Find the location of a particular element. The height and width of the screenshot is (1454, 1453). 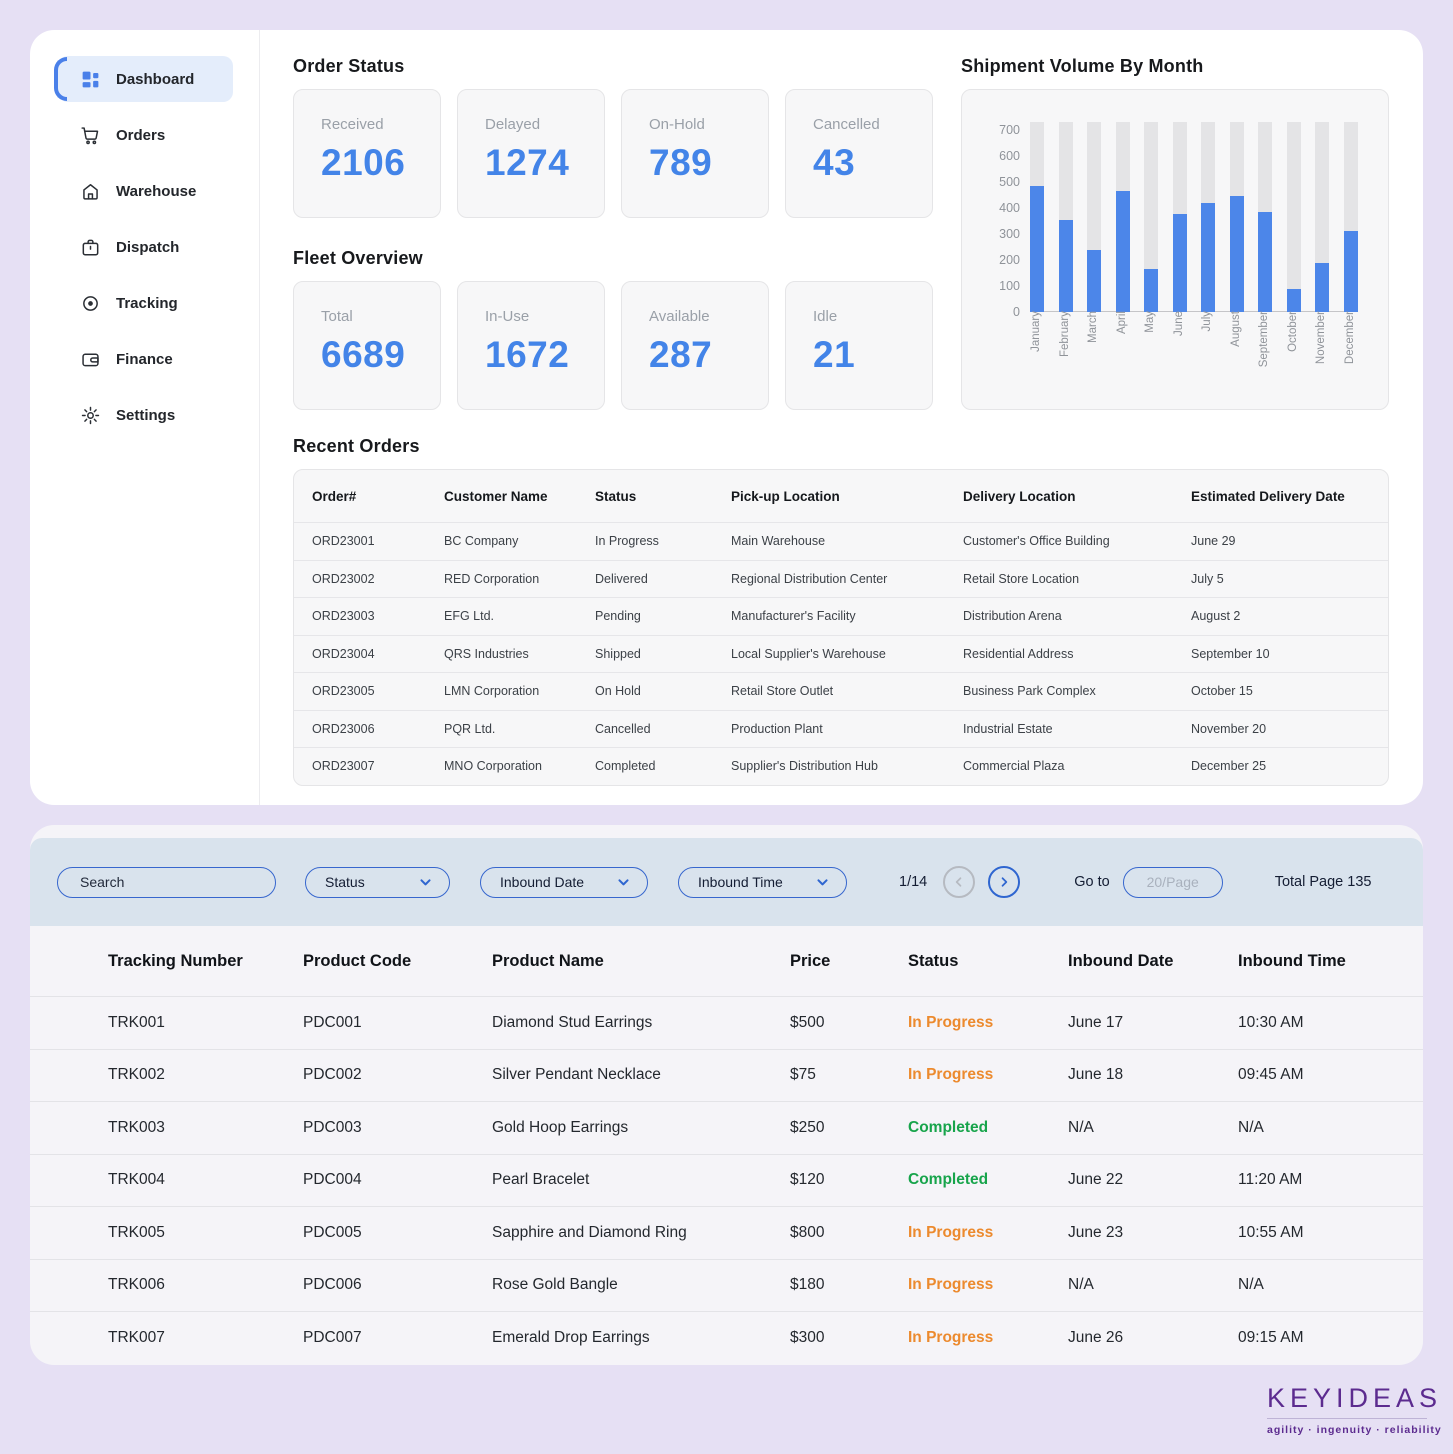

x-tick-label: May is located at coordinates (1150, 322).